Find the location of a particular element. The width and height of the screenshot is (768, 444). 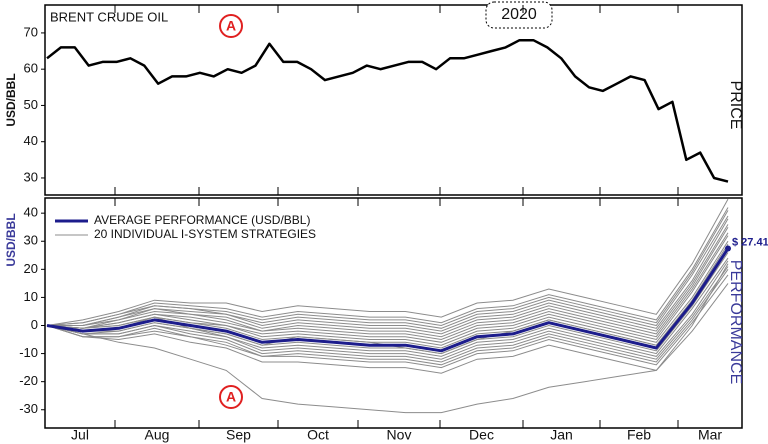

y-tick-label: 0 is located at coordinates (34, 324).